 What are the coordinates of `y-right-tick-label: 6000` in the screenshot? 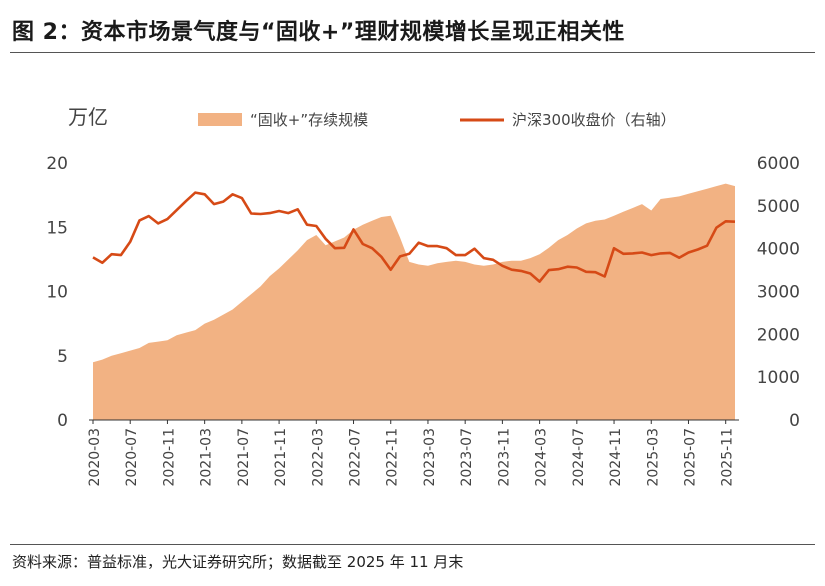 It's located at (778, 164).